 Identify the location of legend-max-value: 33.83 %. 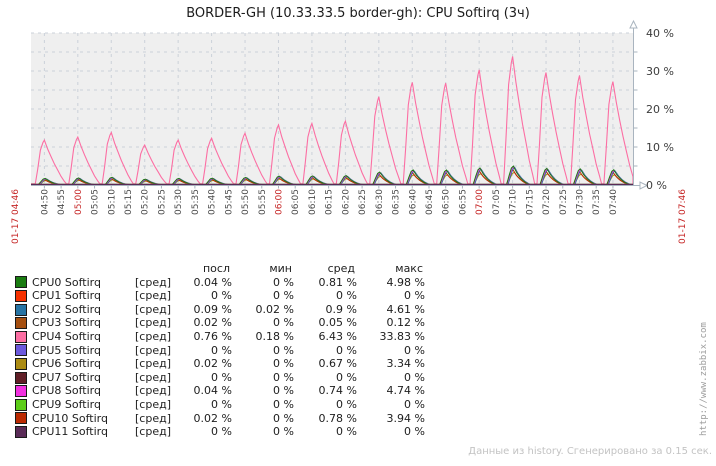
(402, 336).